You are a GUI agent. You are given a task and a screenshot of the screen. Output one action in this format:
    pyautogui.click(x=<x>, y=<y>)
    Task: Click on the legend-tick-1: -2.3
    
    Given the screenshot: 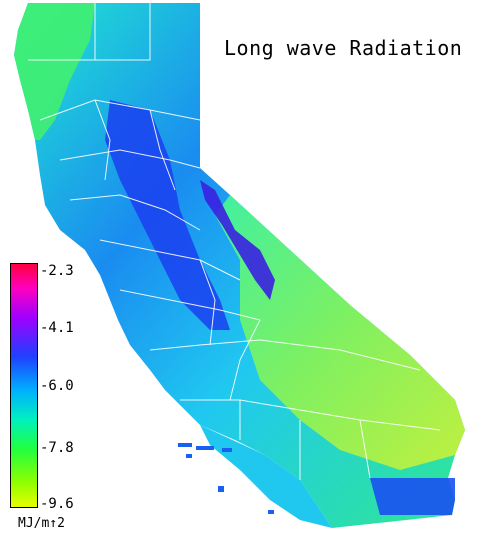 What is the action you would take?
    pyautogui.click(x=57, y=271)
    